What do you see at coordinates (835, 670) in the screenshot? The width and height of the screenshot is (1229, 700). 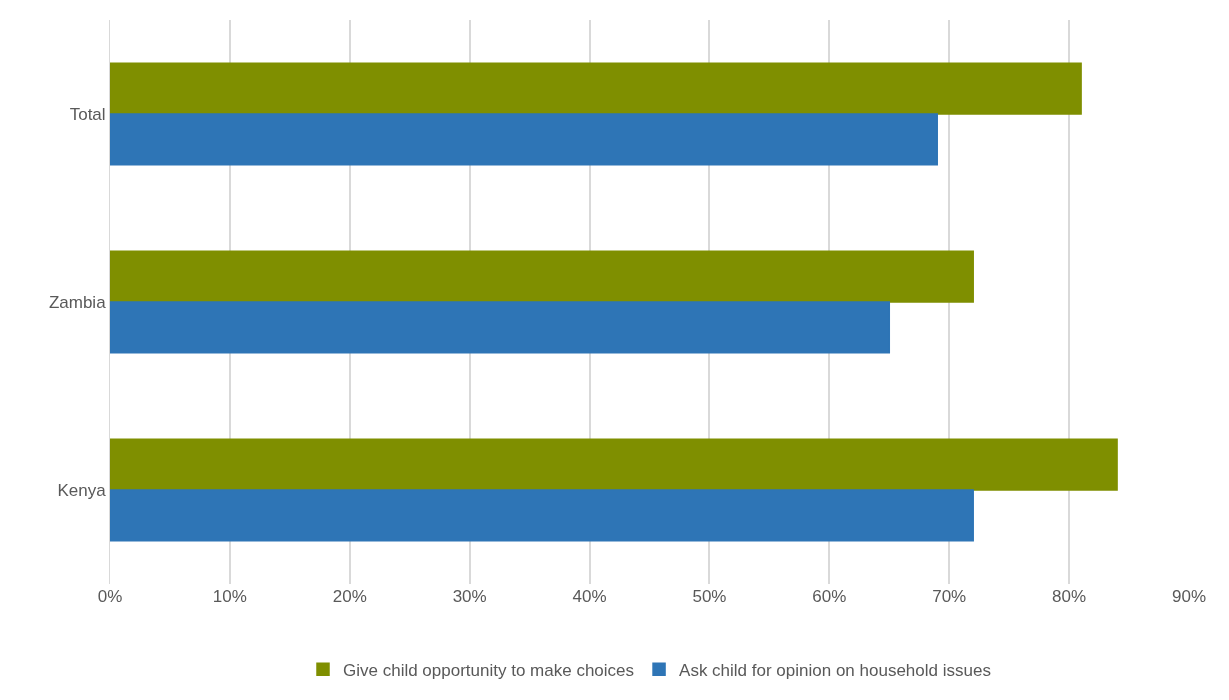 I see `legend-label: Ask child for opinion on household issues` at bounding box center [835, 670].